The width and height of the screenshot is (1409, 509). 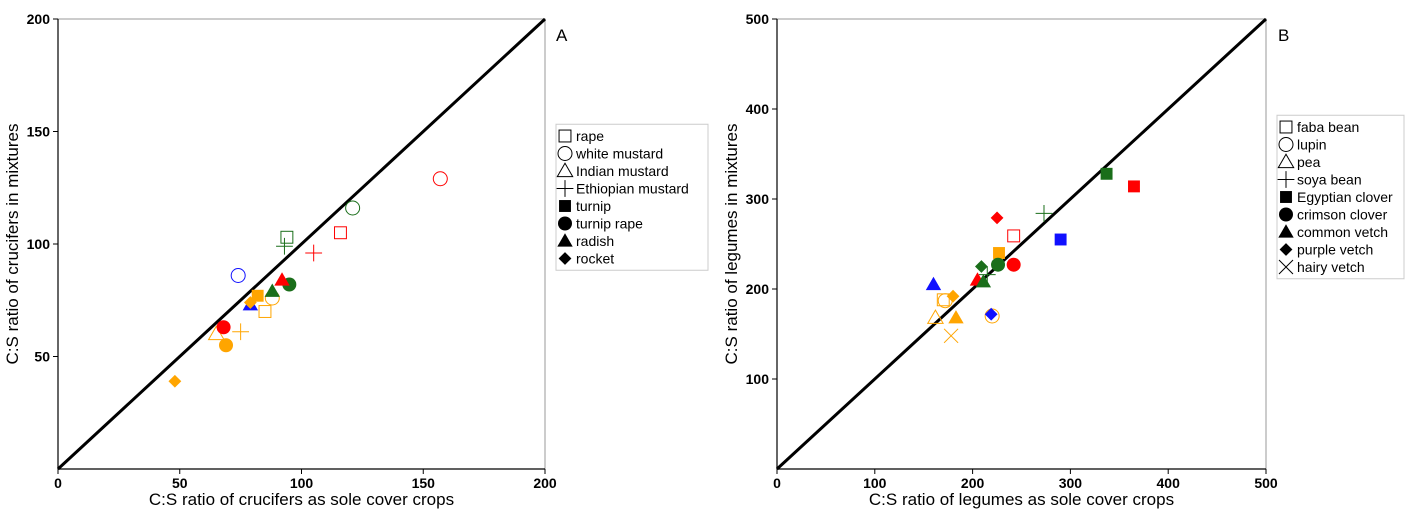 I want to click on x-tick-label: 400, so click(x=1169, y=483).